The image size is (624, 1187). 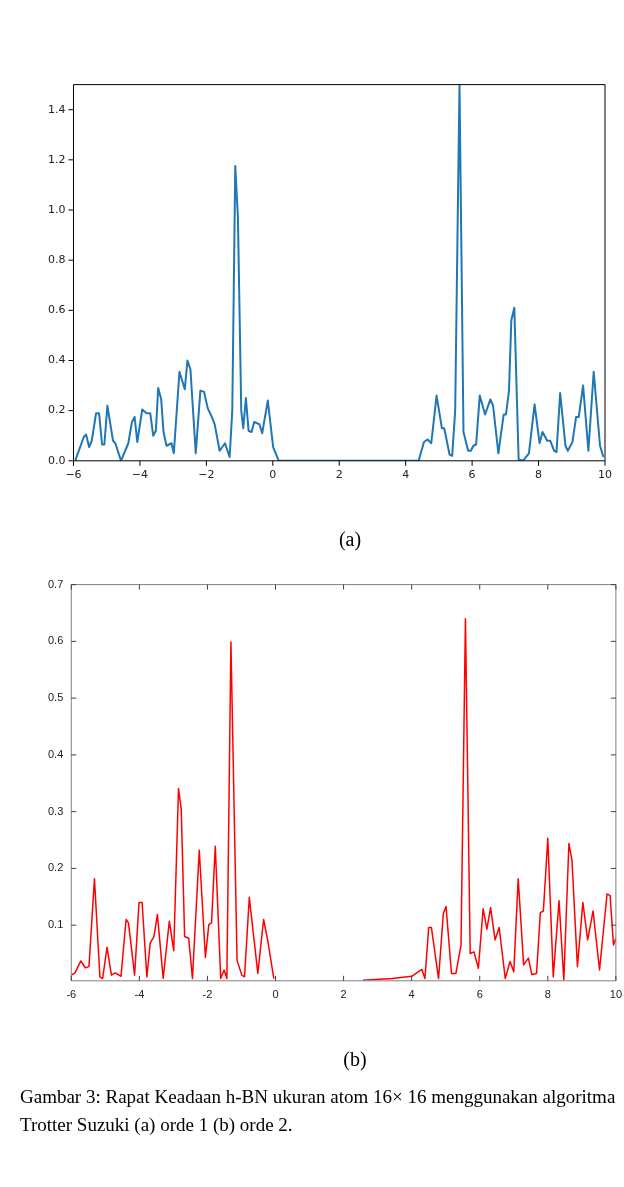 I want to click on text: Gambar 3: Rapat Keadaan h-BN ukuran atom 16× 16 menggunakan algoritma Trotter Suzuki (a) orde 1 (b) orde 2., so click(x=318, y=1111).